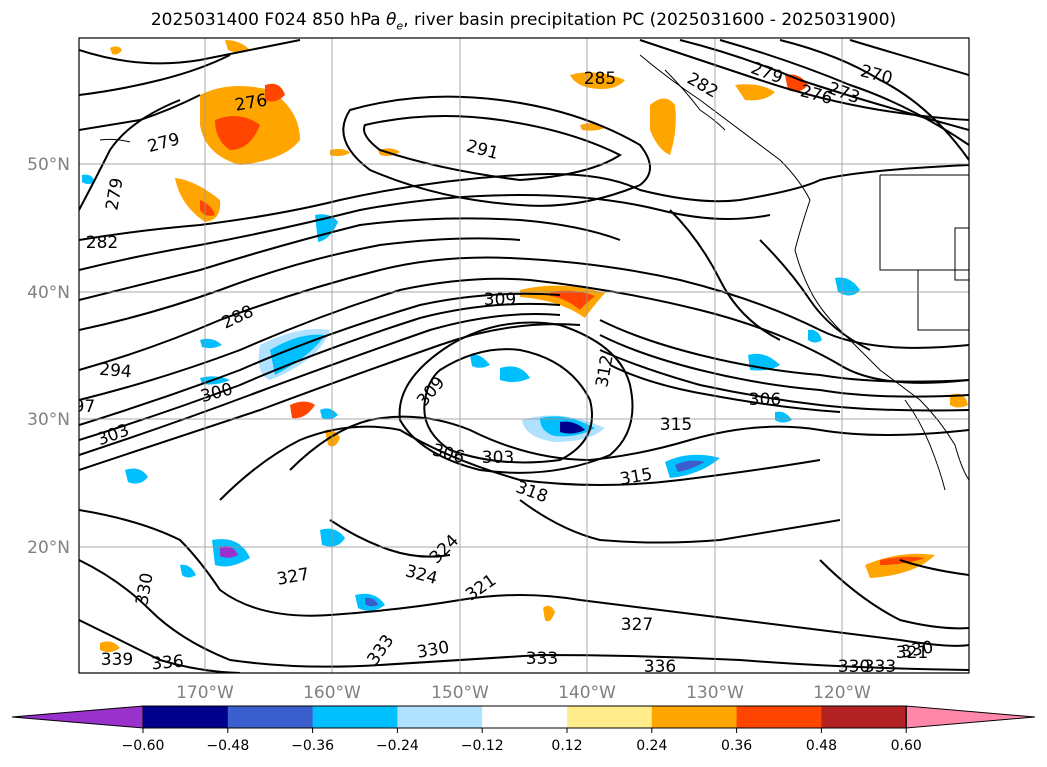 Image resolution: width=1047 pixels, height=767 pixels. I want to click on contour-label: 312, so click(604, 370).